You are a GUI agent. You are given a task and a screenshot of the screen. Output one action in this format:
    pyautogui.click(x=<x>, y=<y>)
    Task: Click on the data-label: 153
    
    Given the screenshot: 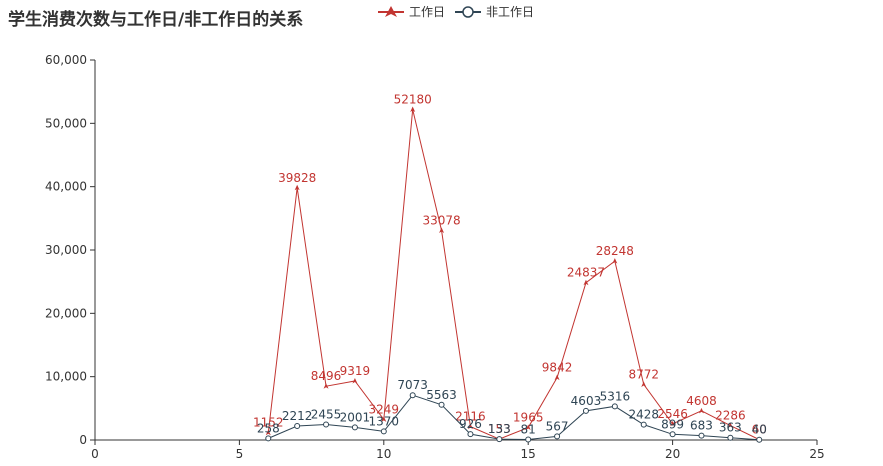 What is the action you would take?
    pyautogui.click(x=499, y=429)
    